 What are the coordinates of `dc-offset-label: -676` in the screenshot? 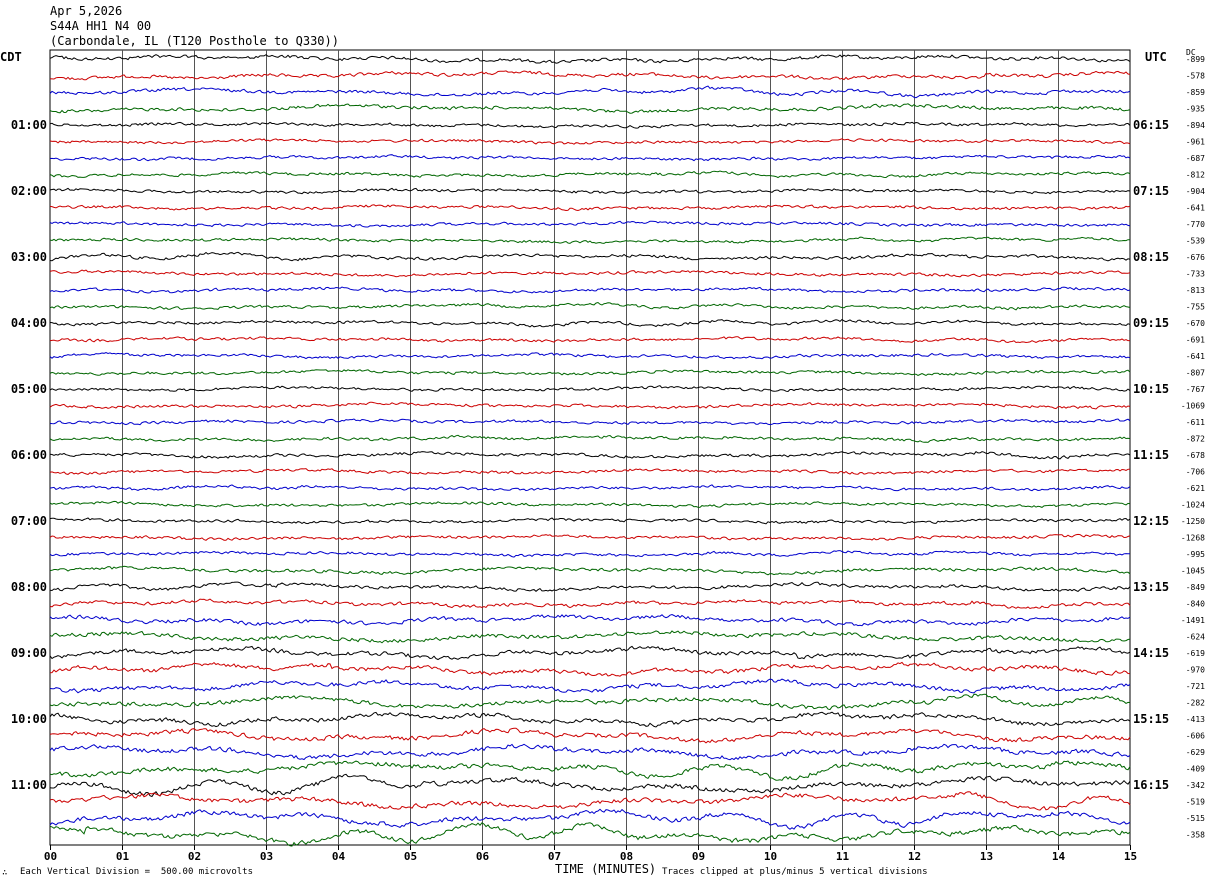 It's located at (1195, 257).